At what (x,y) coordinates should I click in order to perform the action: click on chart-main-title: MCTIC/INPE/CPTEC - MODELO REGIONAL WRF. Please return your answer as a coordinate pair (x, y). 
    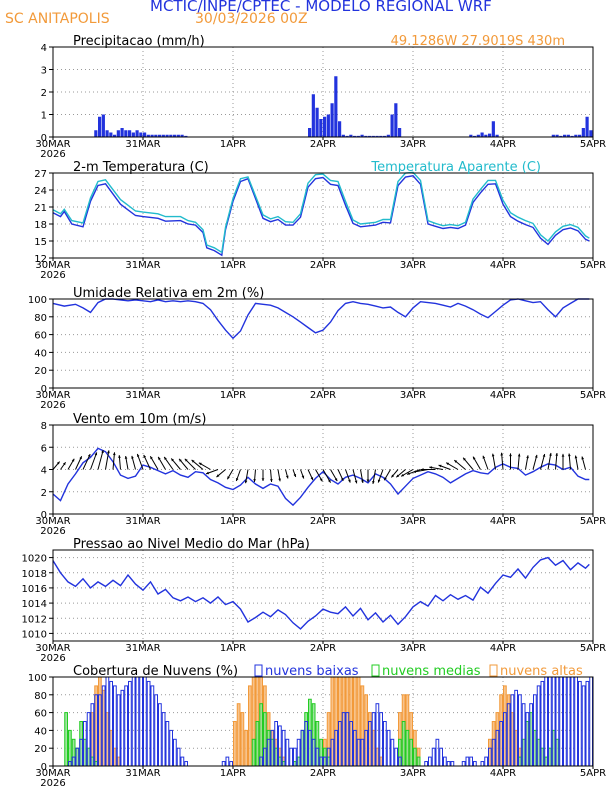
    Looking at the image, I should click on (321, 7).